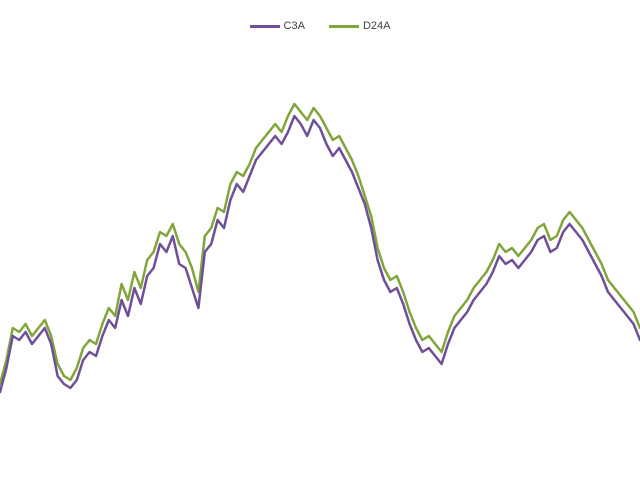 The image size is (640, 480). What do you see at coordinates (376, 26) in the screenshot?
I see `legend-label-d24a: D24A` at bounding box center [376, 26].